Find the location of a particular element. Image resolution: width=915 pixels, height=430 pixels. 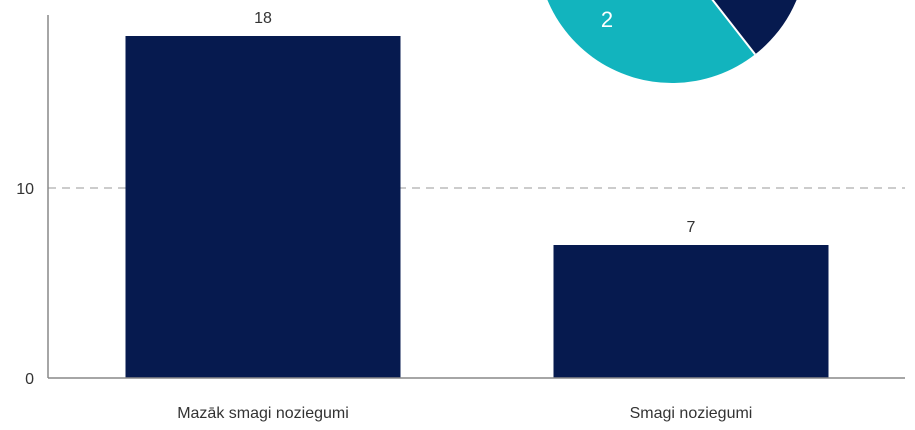

pie-chart: 2 is located at coordinates (672, 41).